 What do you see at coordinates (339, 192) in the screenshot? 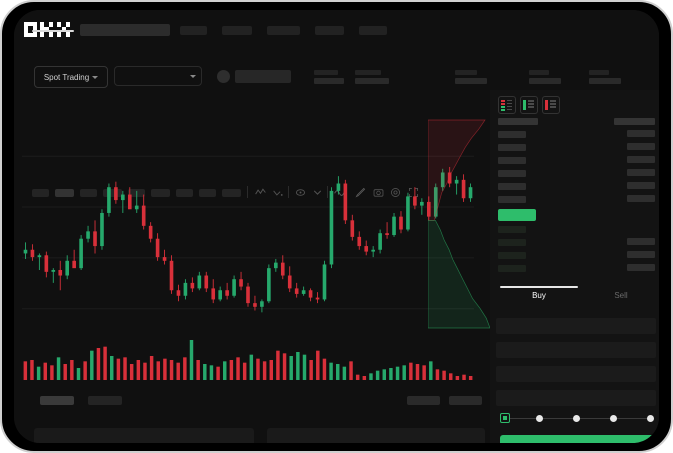
I see `wave-icon` at bounding box center [339, 192].